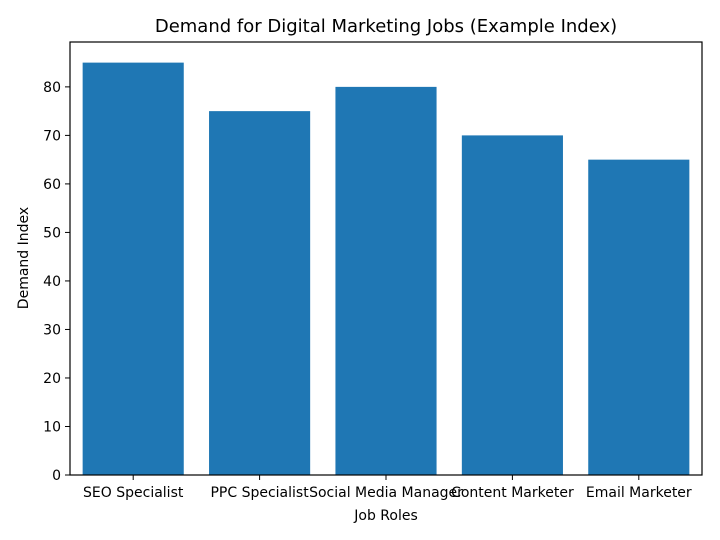 This screenshot has height=540, width=720. Describe the element at coordinates (639, 317) in the screenshot. I see `bar-email-marketer` at that location.